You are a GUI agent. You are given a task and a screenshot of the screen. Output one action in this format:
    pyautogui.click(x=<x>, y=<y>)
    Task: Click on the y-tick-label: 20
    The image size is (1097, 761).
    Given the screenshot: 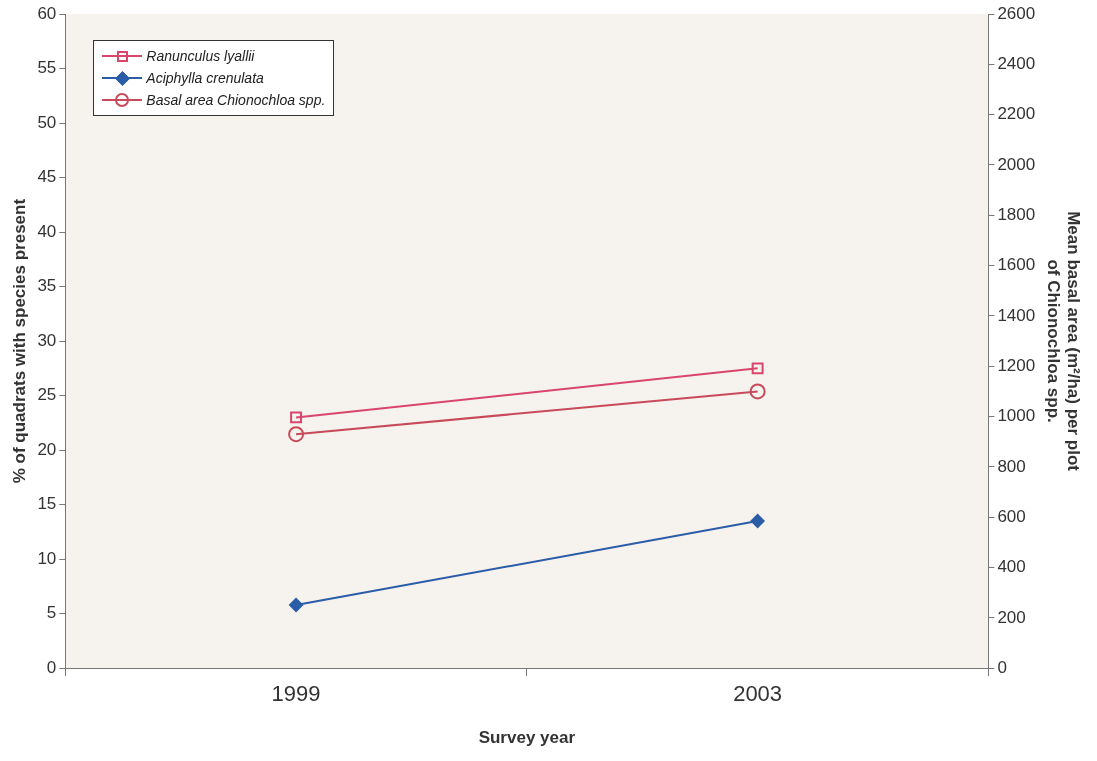 What is the action you would take?
    pyautogui.click(x=47, y=449)
    